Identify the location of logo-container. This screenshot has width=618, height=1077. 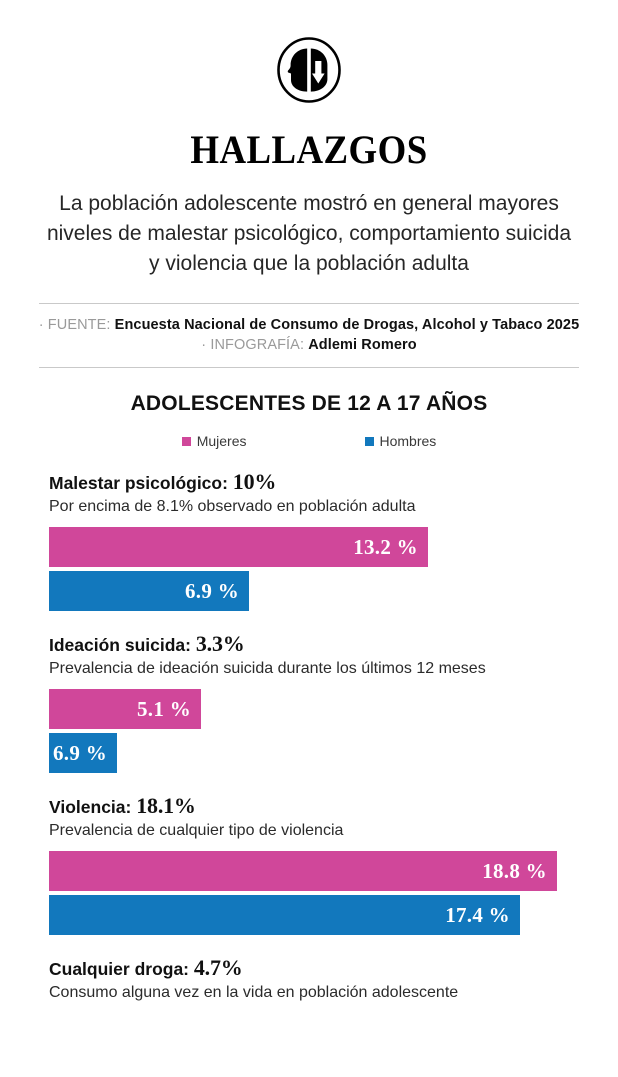
(309, 52).